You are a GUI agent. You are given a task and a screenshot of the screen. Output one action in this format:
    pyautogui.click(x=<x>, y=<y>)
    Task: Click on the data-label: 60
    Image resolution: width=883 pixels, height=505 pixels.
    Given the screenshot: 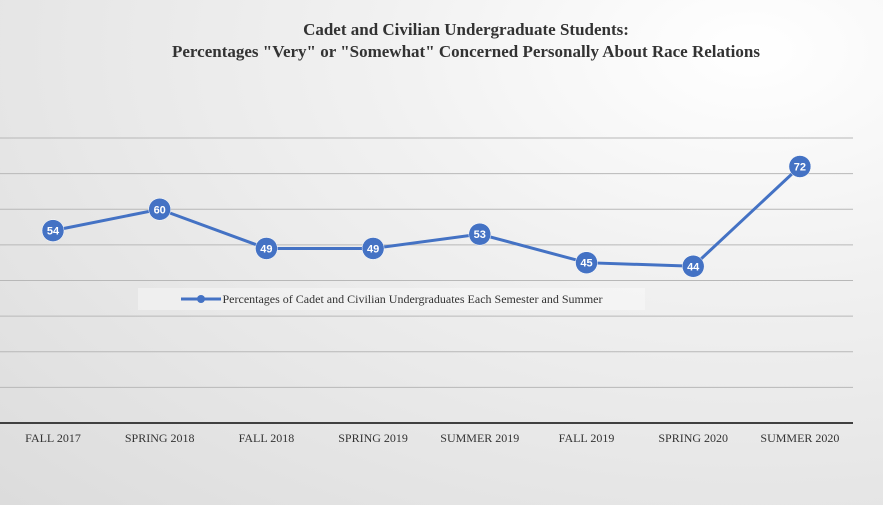 What is the action you would take?
    pyautogui.click(x=160, y=210)
    